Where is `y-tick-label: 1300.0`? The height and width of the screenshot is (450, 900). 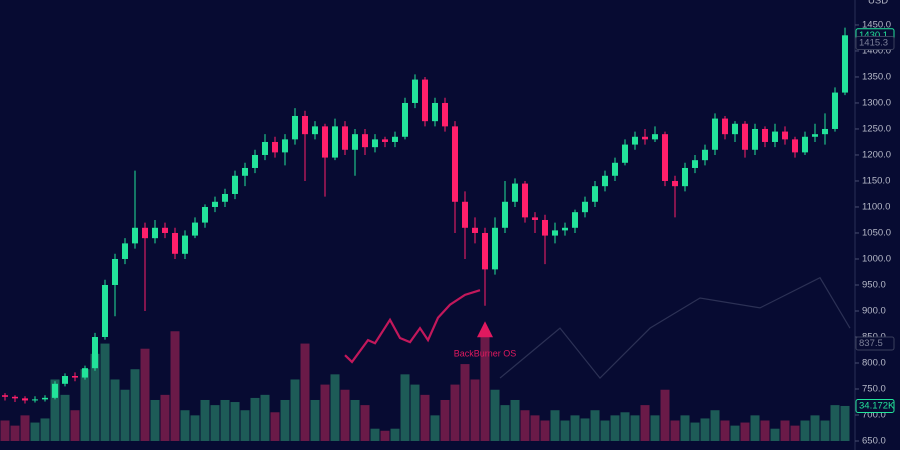 y-tick-label: 1300.0 is located at coordinates (876, 102).